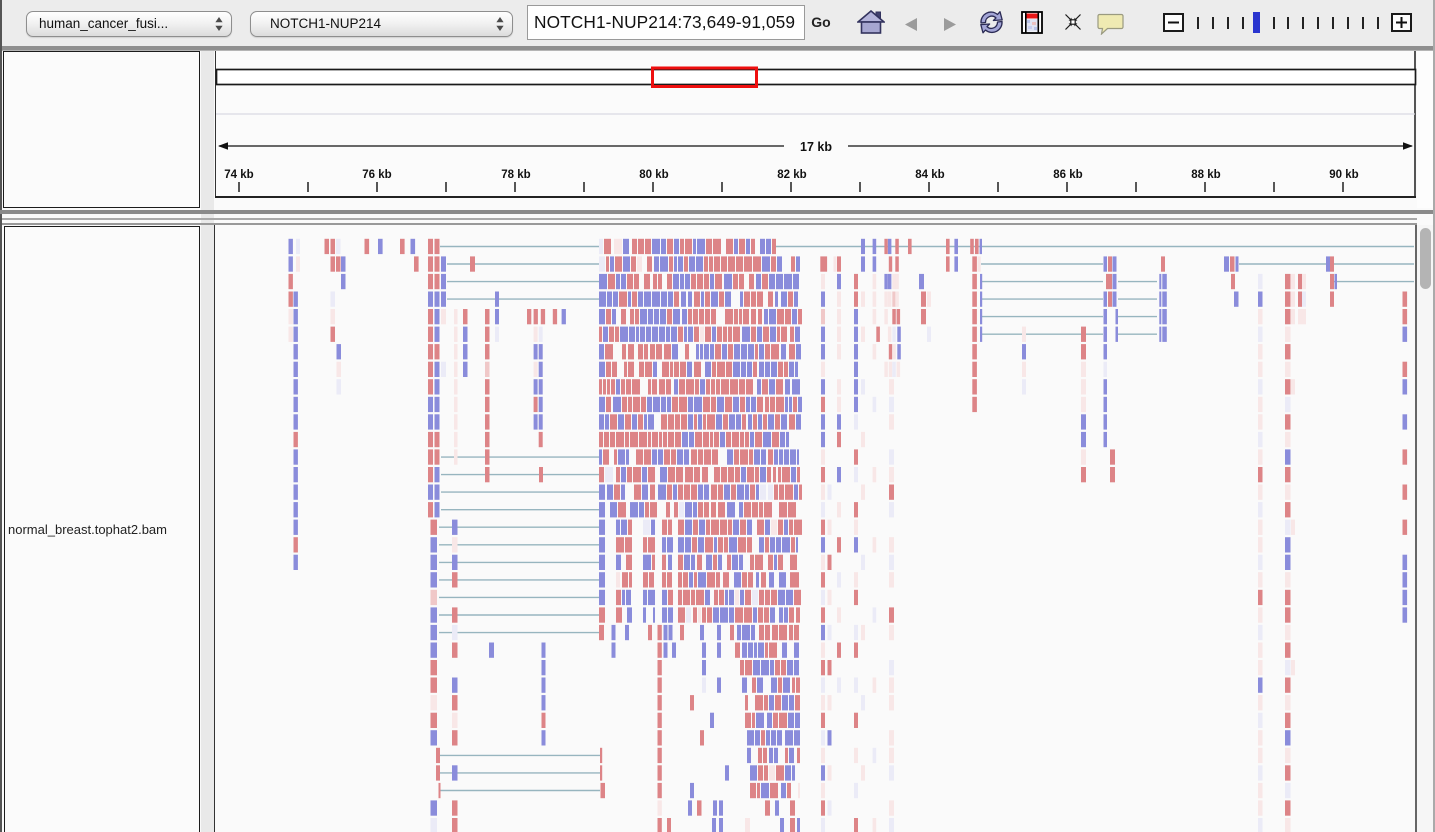  What do you see at coordinates (376, 175) in the screenshot?
I see `svg-text: 76 kb` at bounding box center [376, 175].